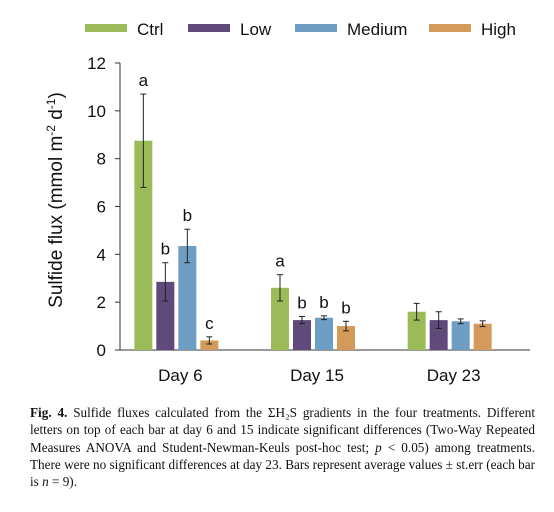 The width and height of the screenshot is (554, 512). I want to click on chart-legend: Ctrl Low Medium High, so click(300, 29).